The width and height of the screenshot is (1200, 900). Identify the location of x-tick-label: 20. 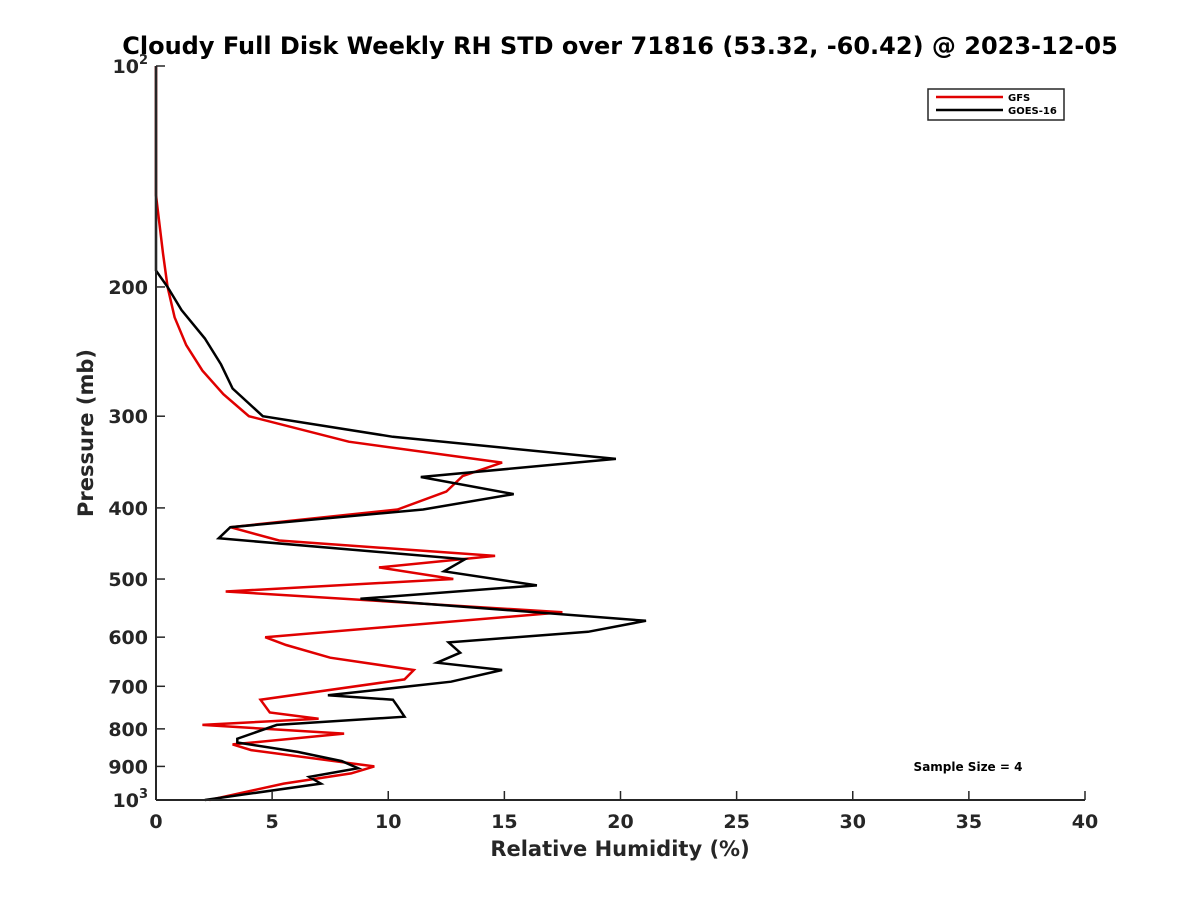
(620, 822).